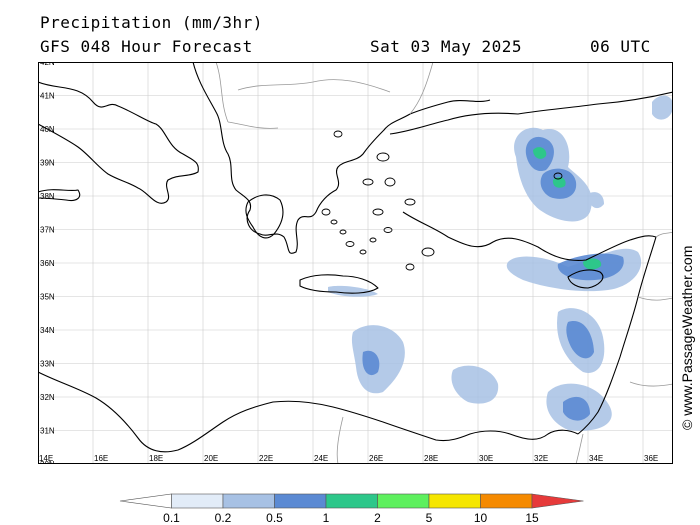 This screenshot has height=525, width=700. Describe the element at coordinates (446, 46) in the screenshot. I see `forecast-date: Sat 03 May 2025` at that location.